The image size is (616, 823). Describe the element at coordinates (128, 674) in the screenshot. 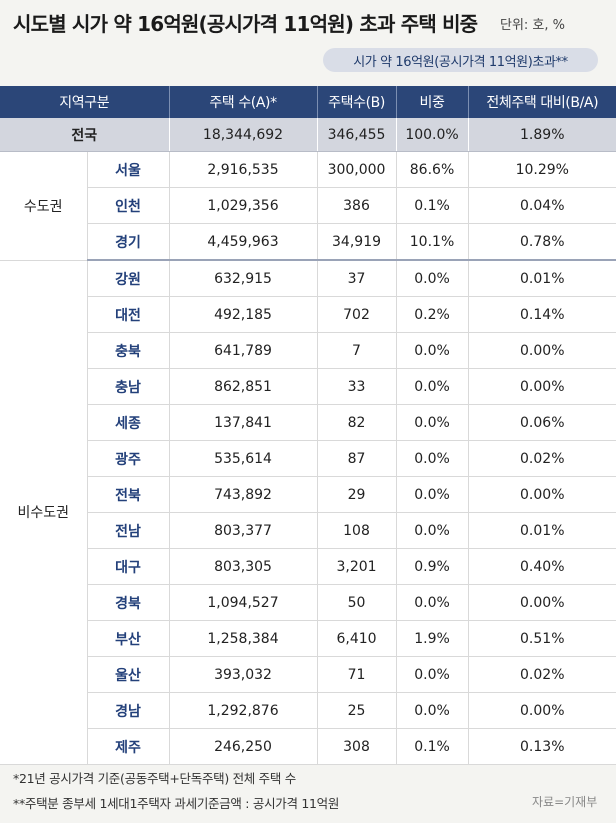

I see `region-name: 울산` at that location.